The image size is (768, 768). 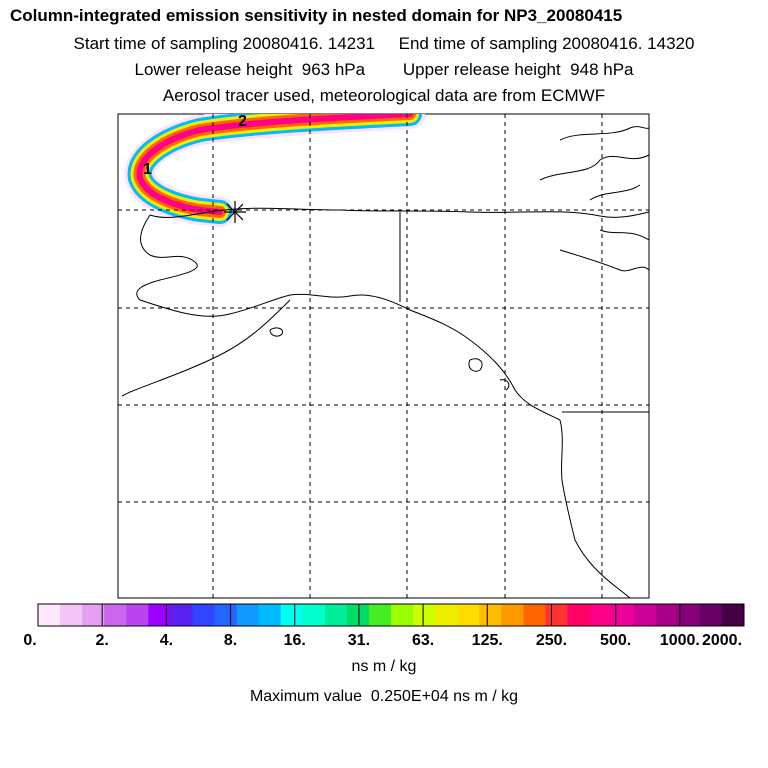 What do you see at coordinates (102, 640) in the screenshot?
I see `colorbar-tick-label: 2.` at bounding box center [102, 640].